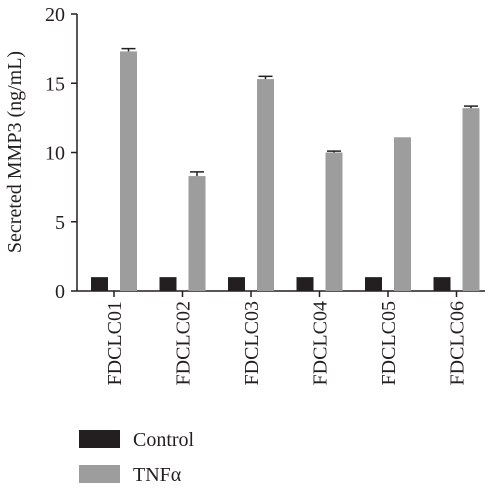 The image size is (490, 500). What do you see at coordinates (305, 284) in the screenshot?
I see `bar-control-fdclc04` at bounding box center [305, 284].